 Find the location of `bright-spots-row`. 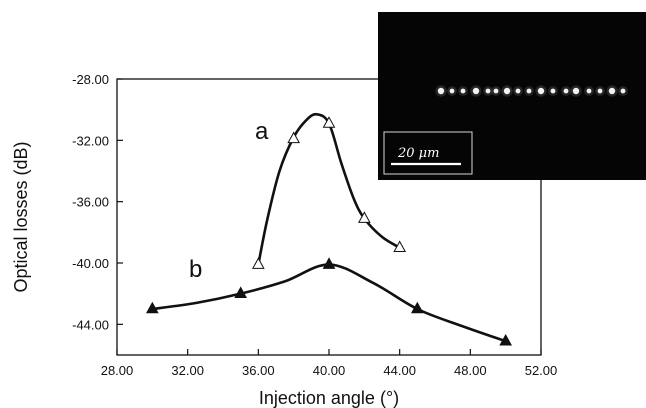

bright-spots-row is located at coordinates (531, 91).